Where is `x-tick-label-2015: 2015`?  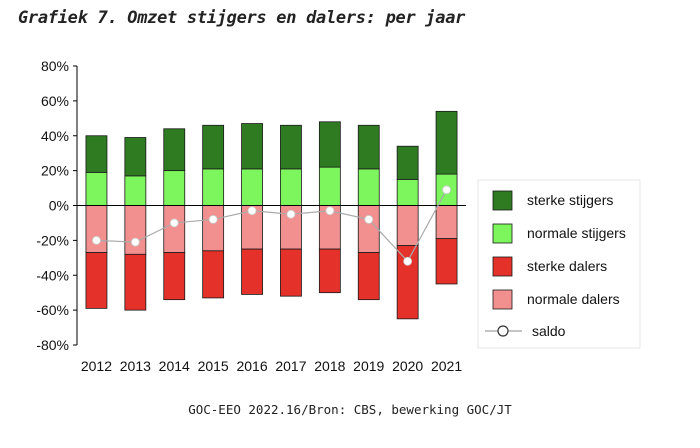 x-tick-label-2015: 2015 is located at coordinates (213, 366).